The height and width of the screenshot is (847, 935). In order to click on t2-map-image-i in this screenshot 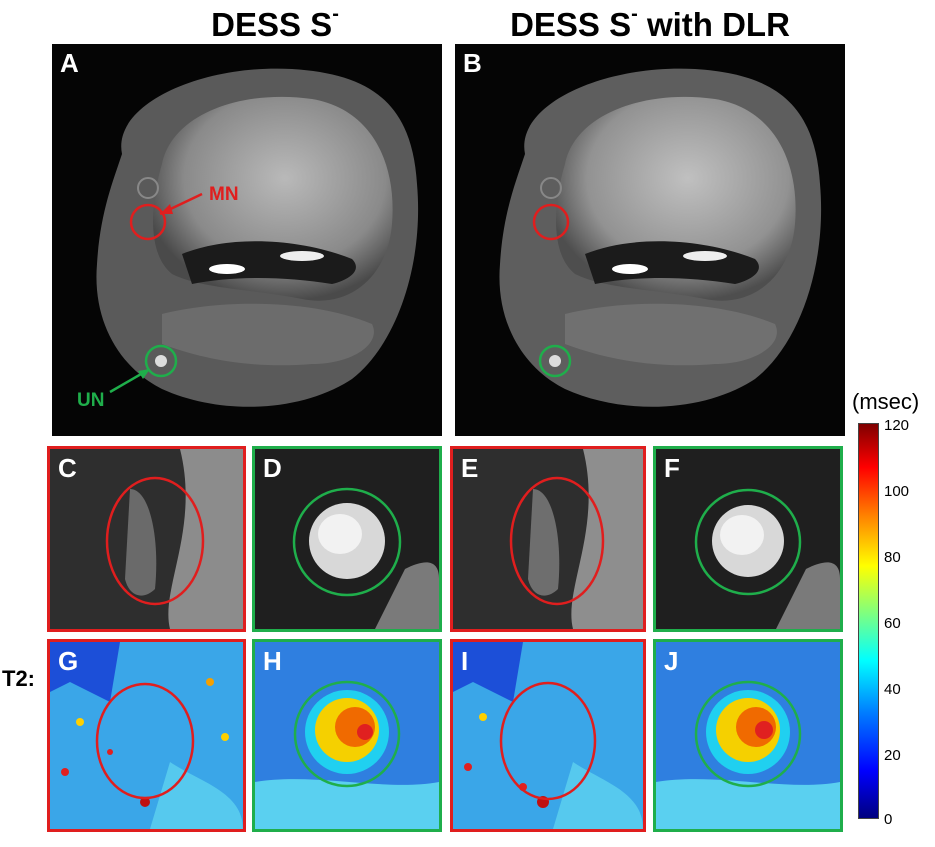, I will do `click(548, 735)`.